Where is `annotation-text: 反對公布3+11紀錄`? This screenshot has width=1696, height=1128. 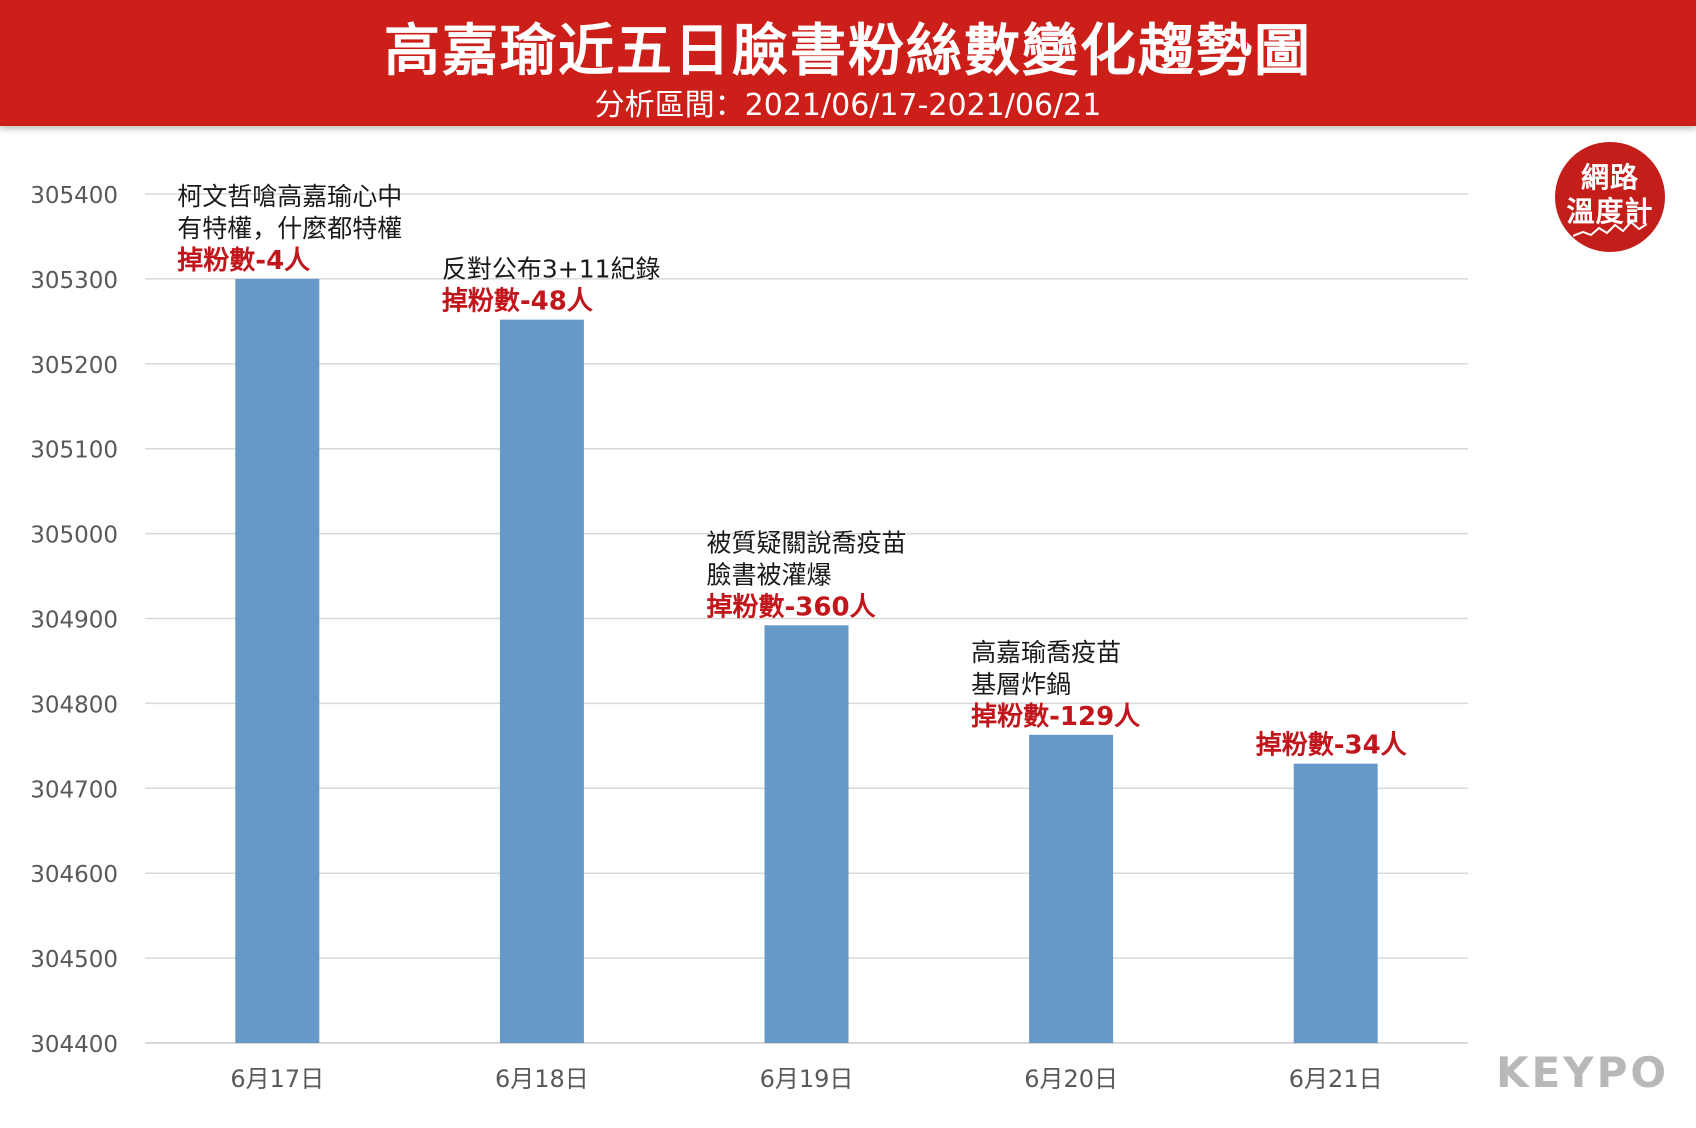 annotation-text: 反對公布3+11紀錄 is located at coordinates (551, 269).